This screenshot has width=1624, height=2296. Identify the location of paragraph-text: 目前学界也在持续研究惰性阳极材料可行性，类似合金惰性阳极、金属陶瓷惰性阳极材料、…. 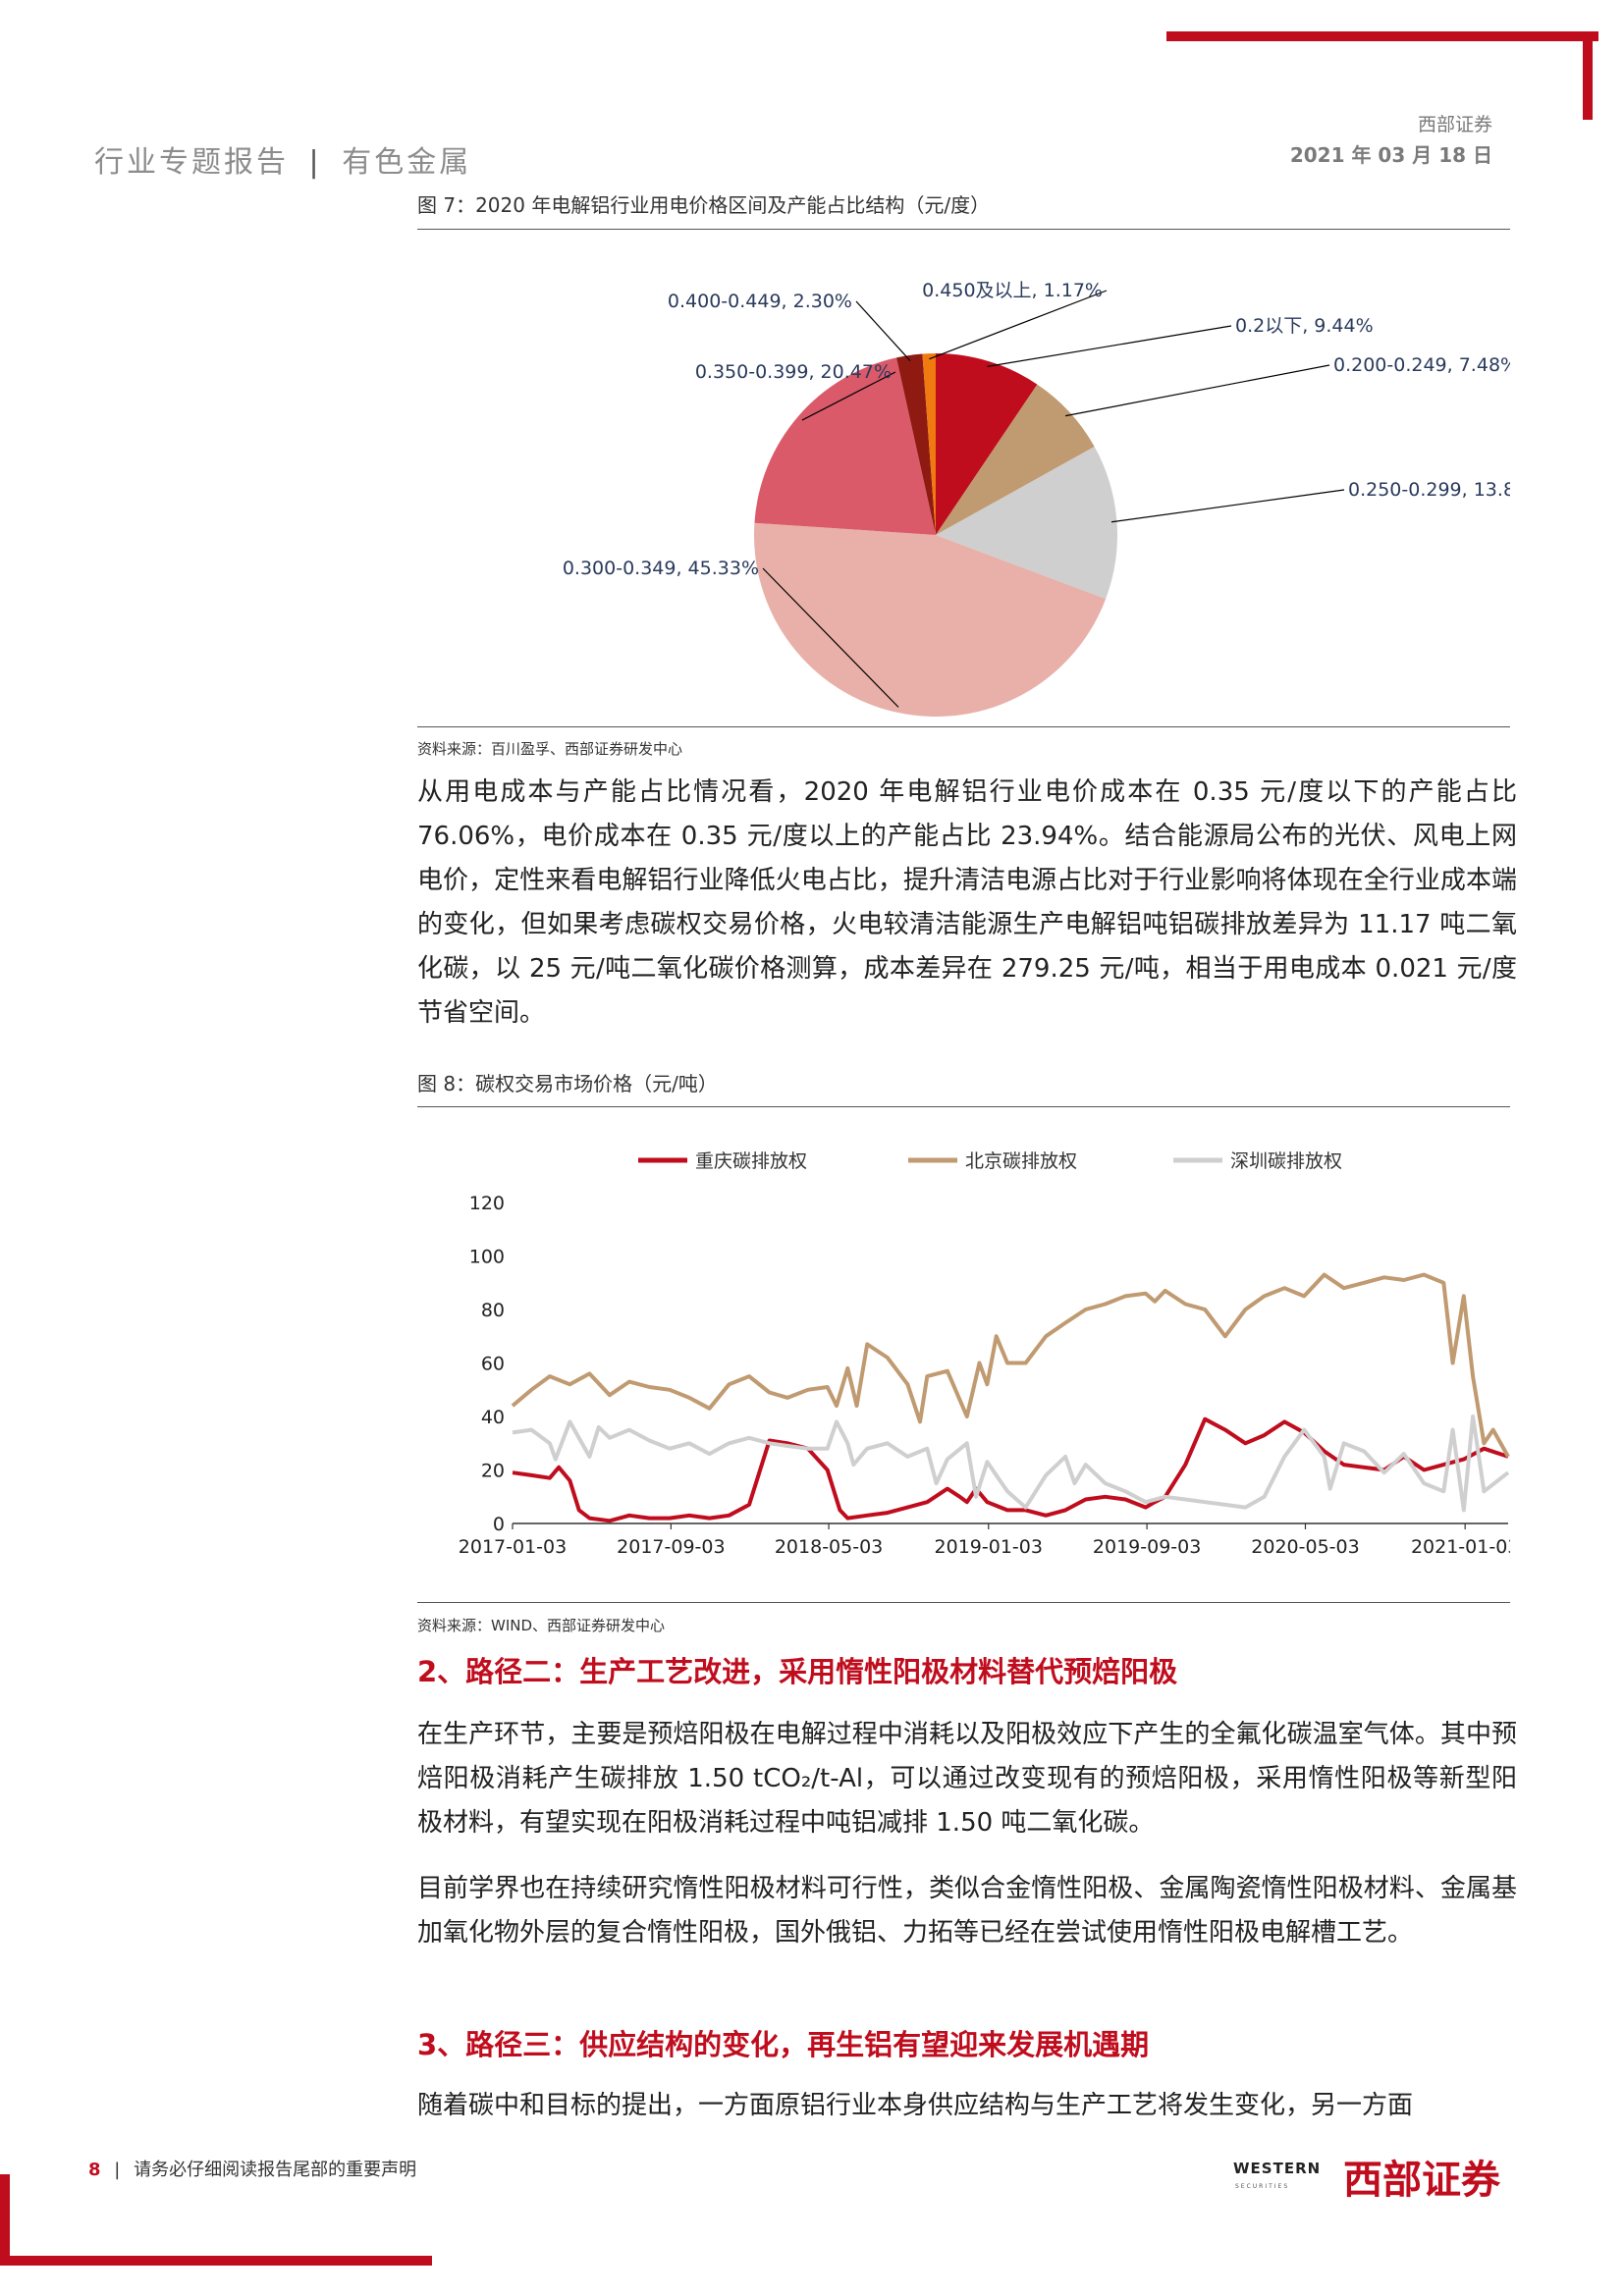
(967, 1911).